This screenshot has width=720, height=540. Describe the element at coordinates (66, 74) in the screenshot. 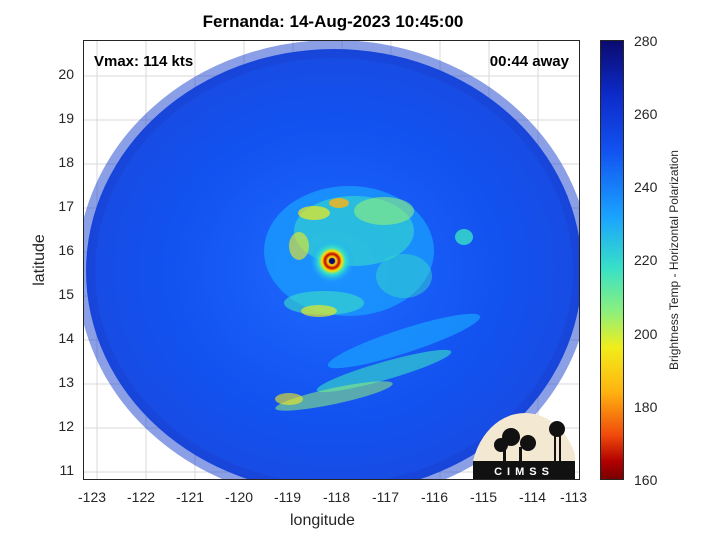

I see `y-tick: 20` at that location.